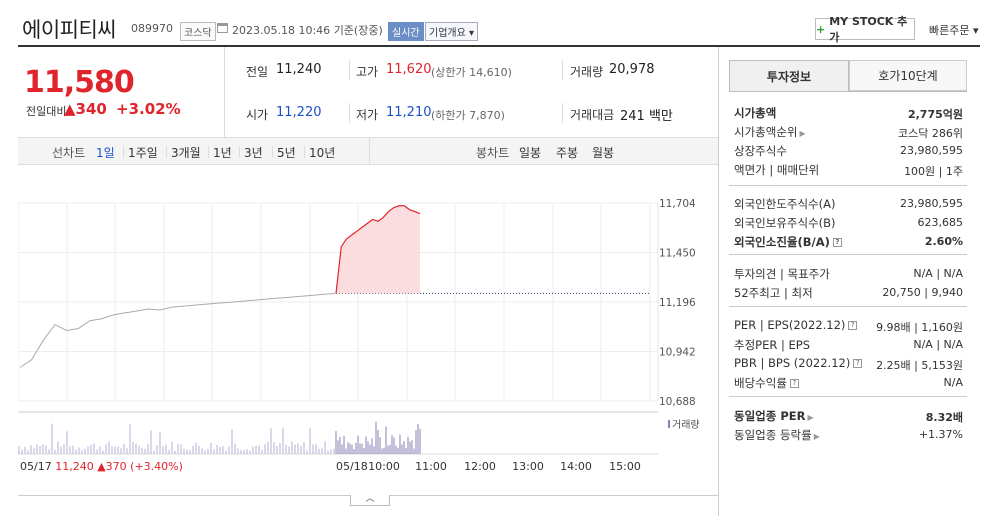 This screenshot has height=516, width=1001. I want to click on price-change: ▲340, so click(85, 109).